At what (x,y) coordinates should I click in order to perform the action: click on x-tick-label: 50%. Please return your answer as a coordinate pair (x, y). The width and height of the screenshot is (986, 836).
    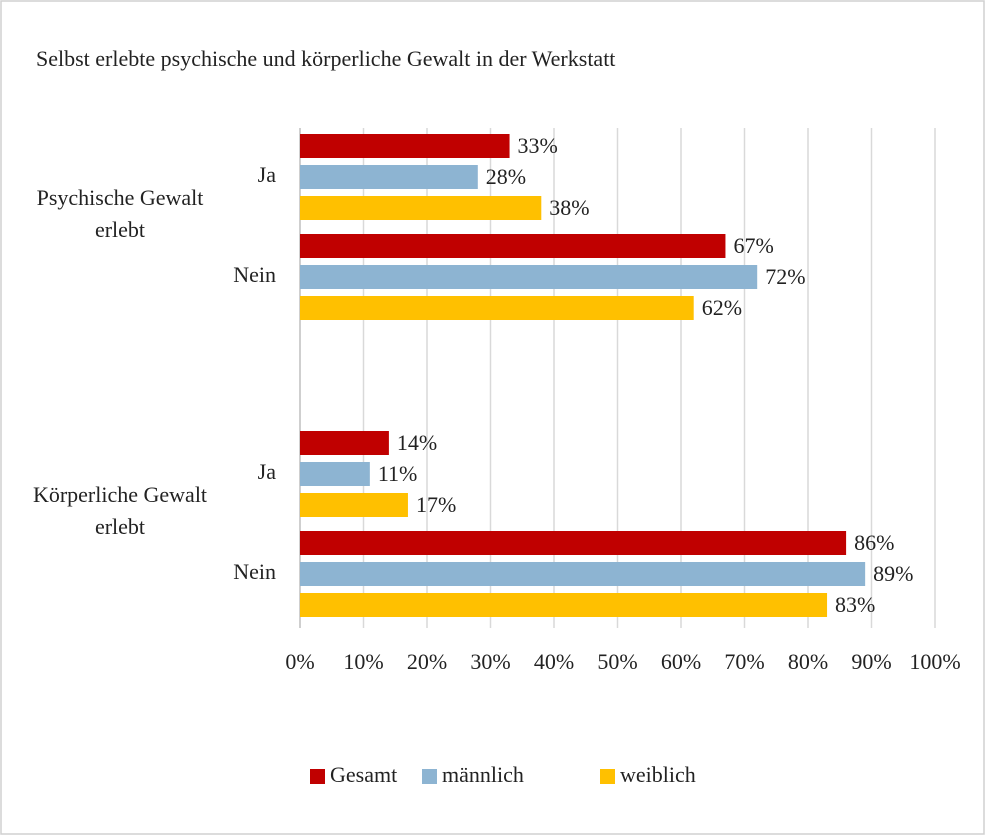
    Looking at the image, I should click on (617, 661).